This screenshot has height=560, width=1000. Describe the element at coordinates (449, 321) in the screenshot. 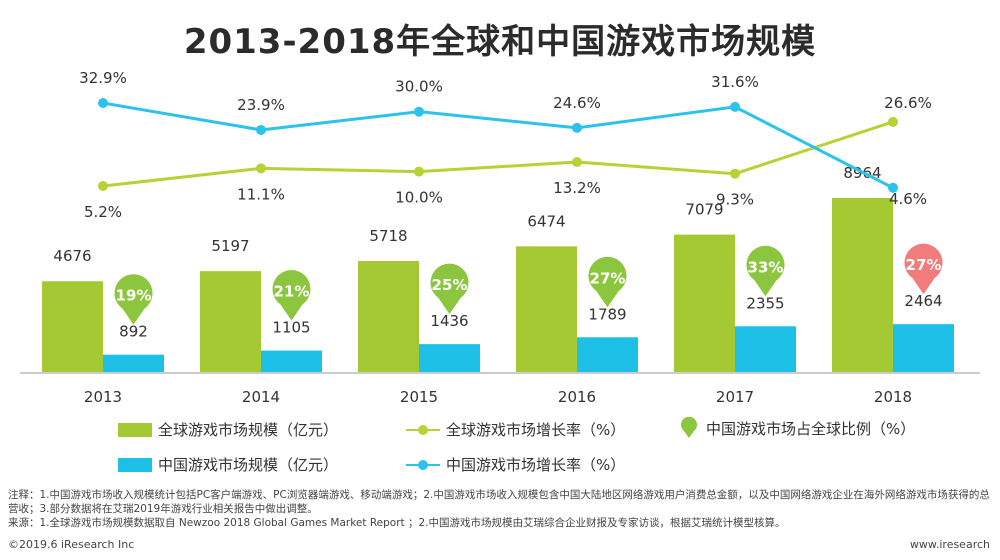

I see `china-bar-value-label: 1436` at that location.